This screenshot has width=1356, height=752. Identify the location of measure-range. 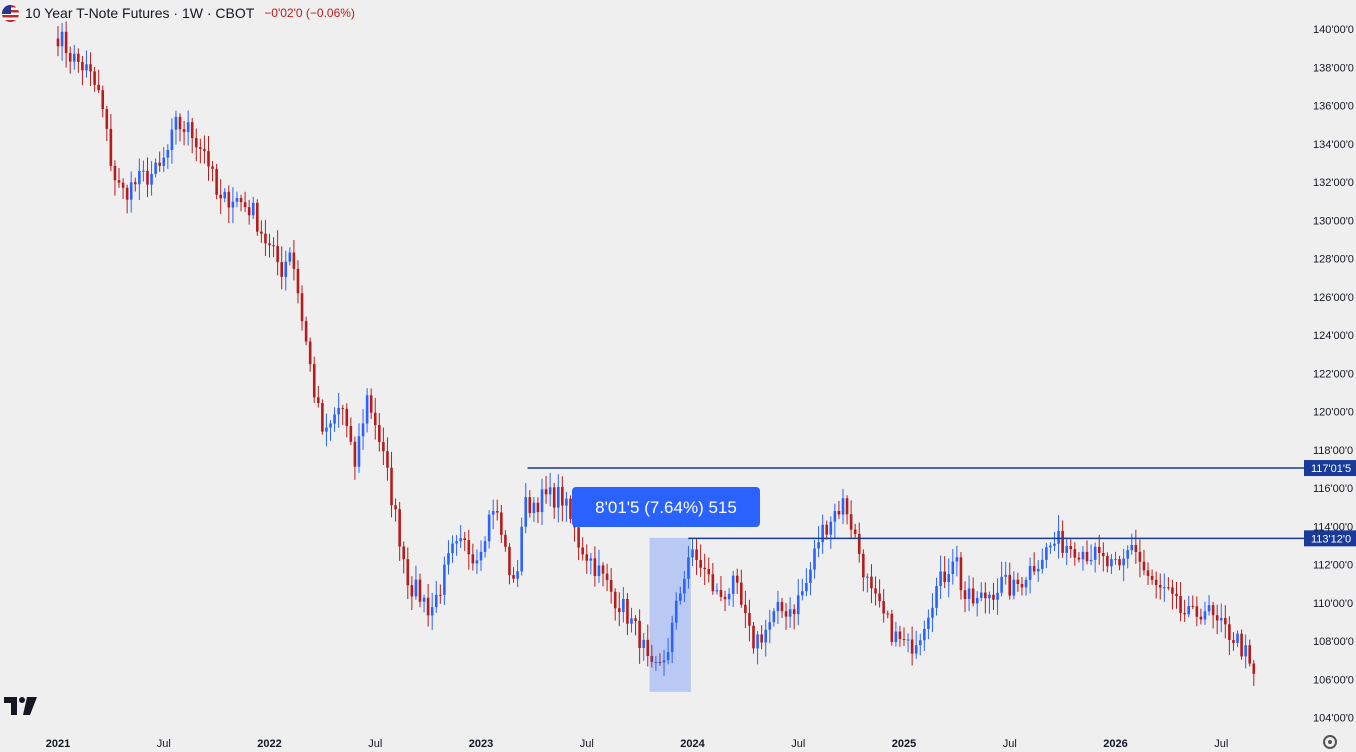
(670, 614).